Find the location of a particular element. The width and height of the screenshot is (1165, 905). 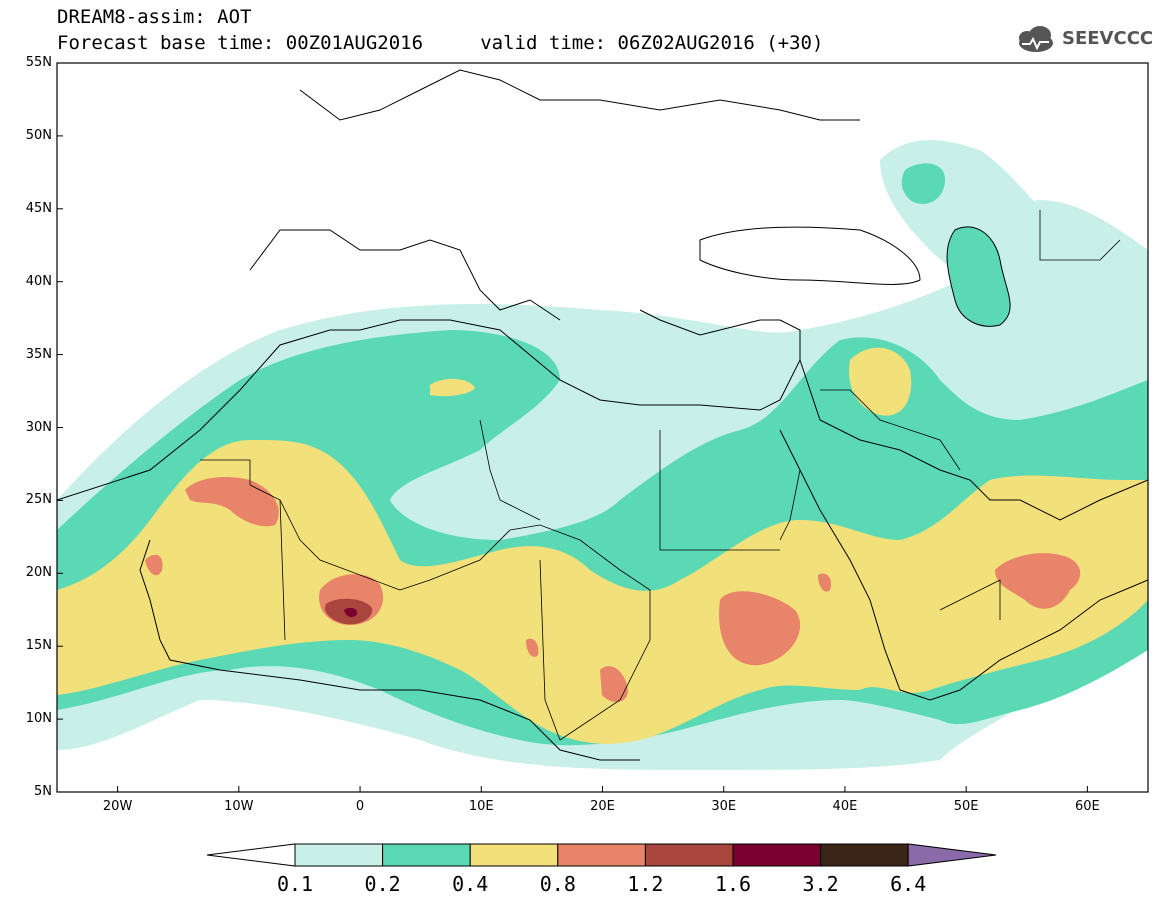

lon-tick-label: 20W is located at coordinates (117, 806).